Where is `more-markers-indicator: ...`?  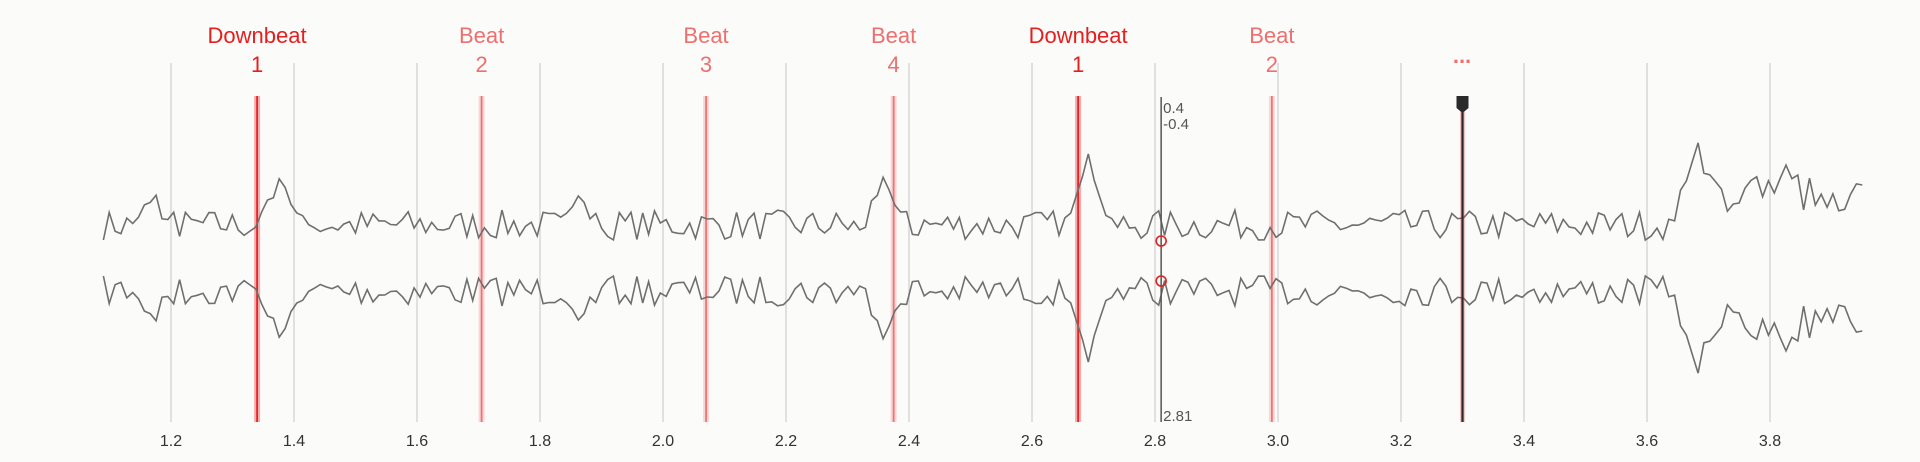 more-markers-indicator: ... is located at coordinates (1462, 55).